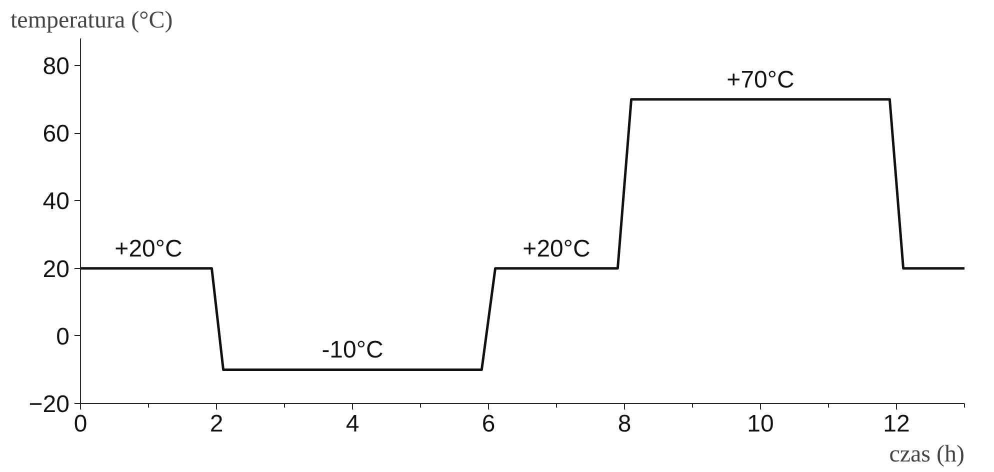 The image size is (994, 472). Describe the element at coordinates (760, 424) in the screenshot. I see `x-tick-label: 10` at that location.